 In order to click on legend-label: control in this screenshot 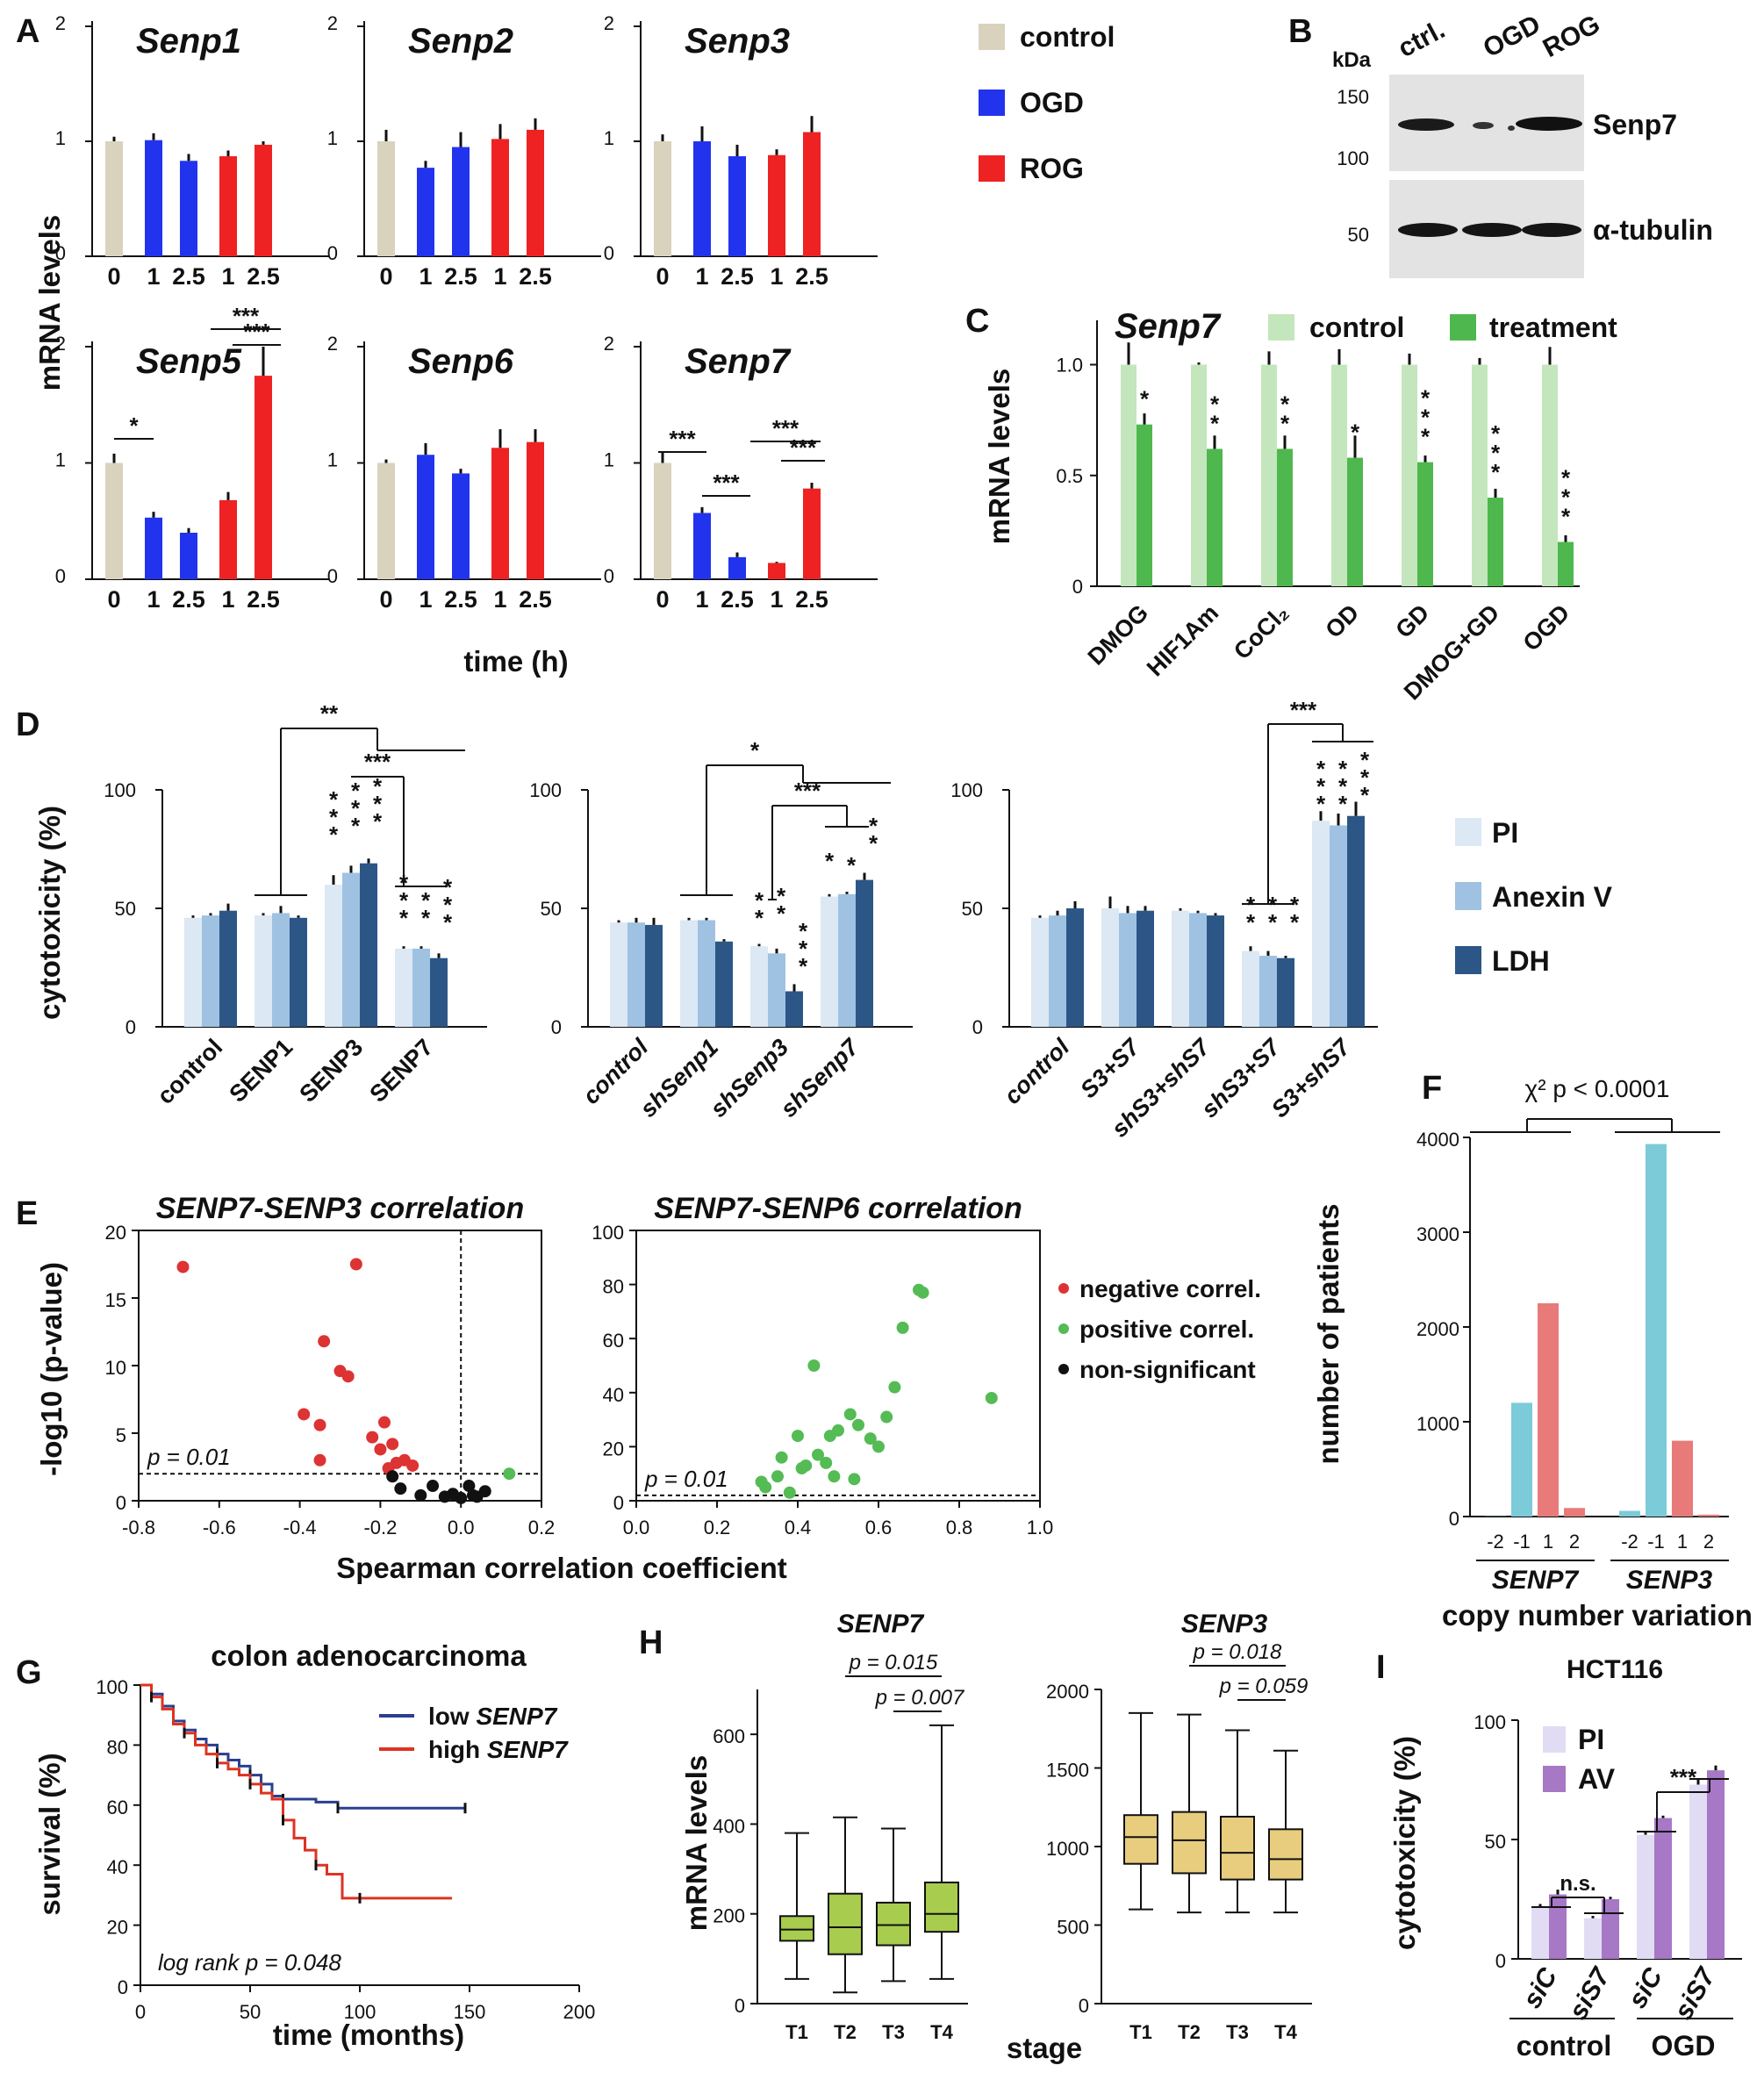, I will do `click(1067, 37)`.